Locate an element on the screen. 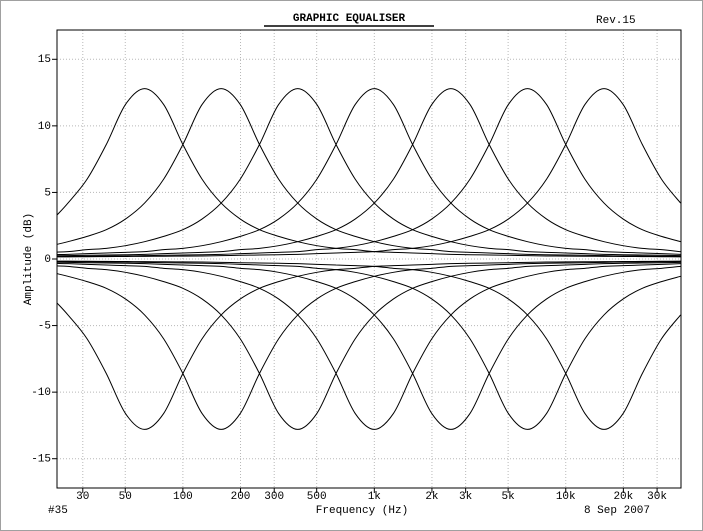 This screenshot has height=531, width=703. x-tick-label: 100 is located at coordinates (183, 497).